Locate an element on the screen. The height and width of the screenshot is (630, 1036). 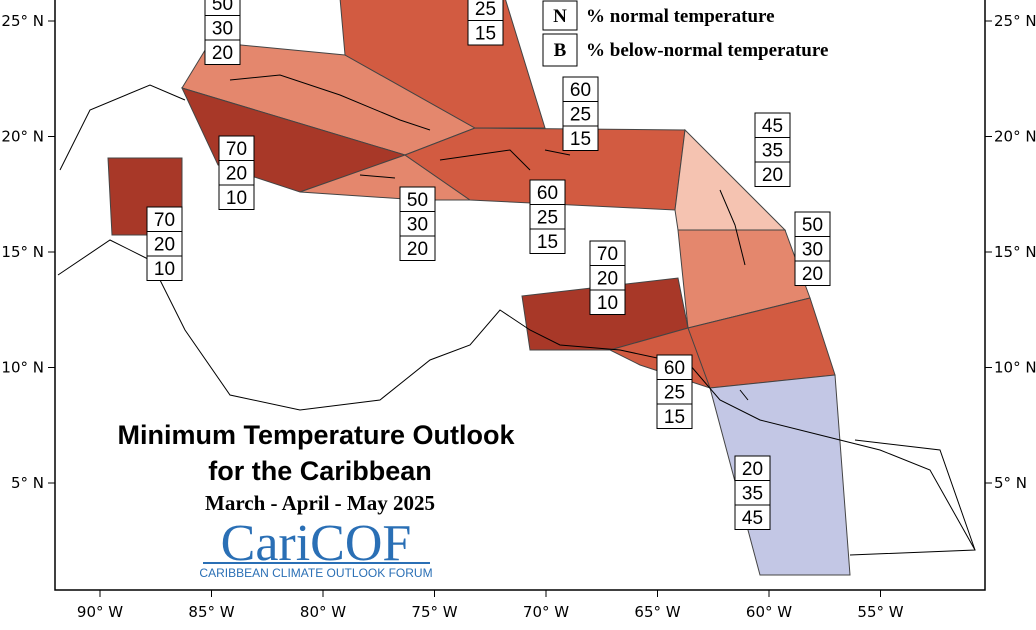
title: Minimum Temperature Outlook is located at coordinates (316, 435).